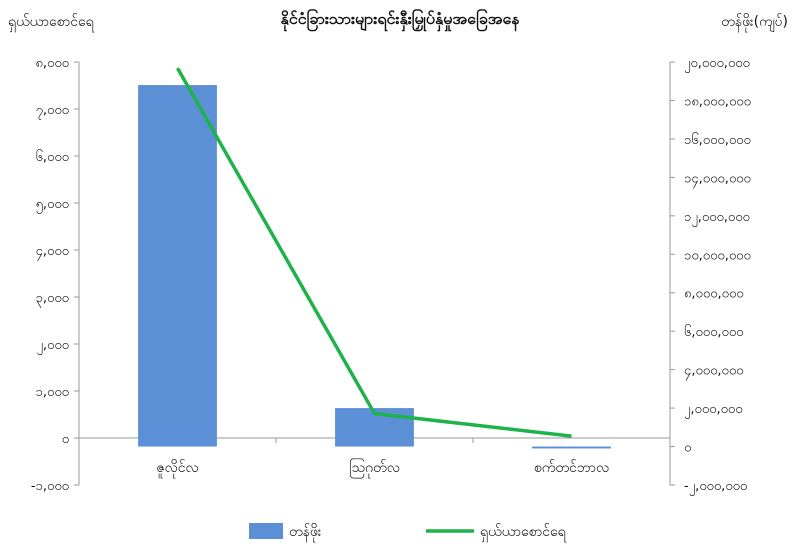  What do you see at coordinates (52, 157) in the screenshot?
I see `left-tick-label: ၆,၀၀၀` at bounding box center [52, 157].